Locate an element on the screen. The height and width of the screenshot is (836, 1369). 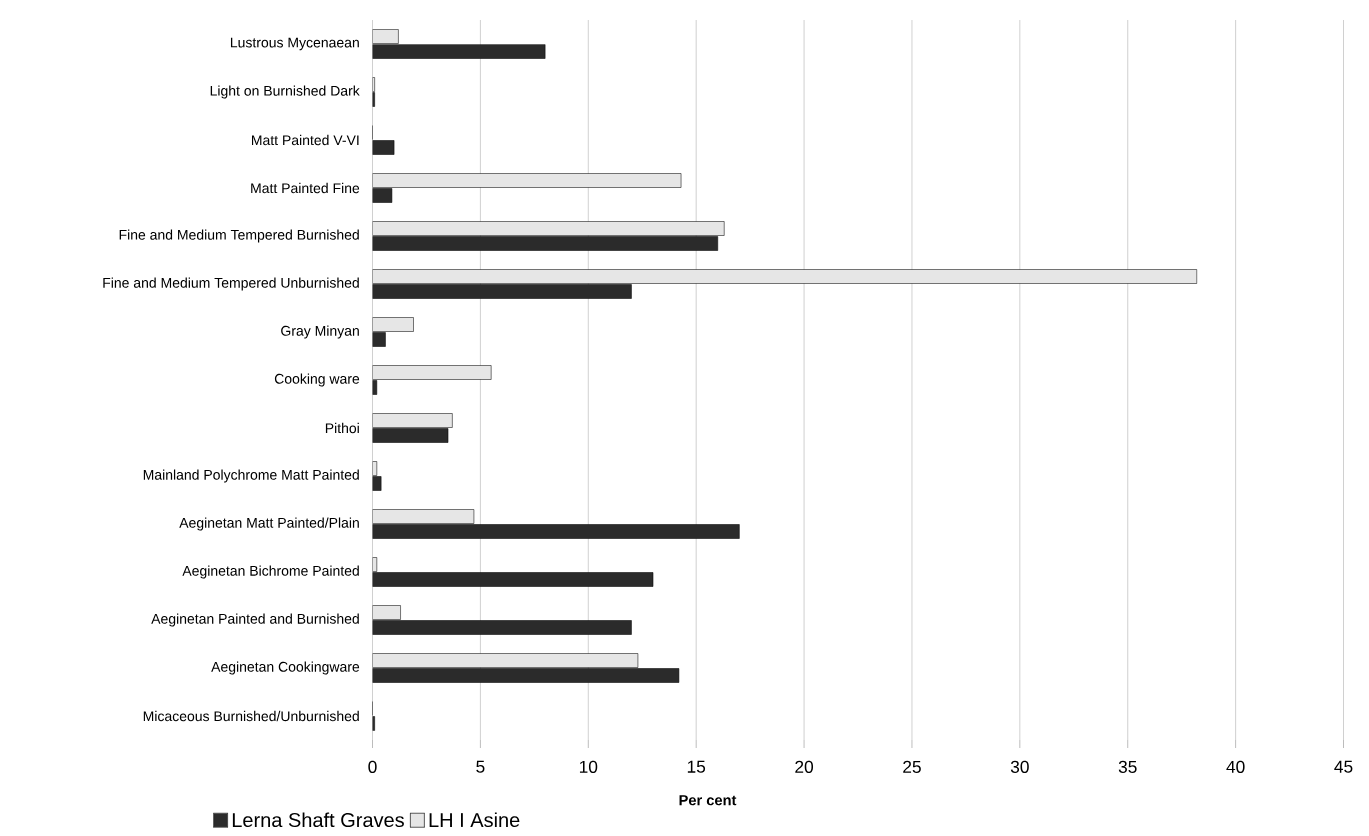
y-tick-label: Cooking ware is located at coordinates (317, 380).